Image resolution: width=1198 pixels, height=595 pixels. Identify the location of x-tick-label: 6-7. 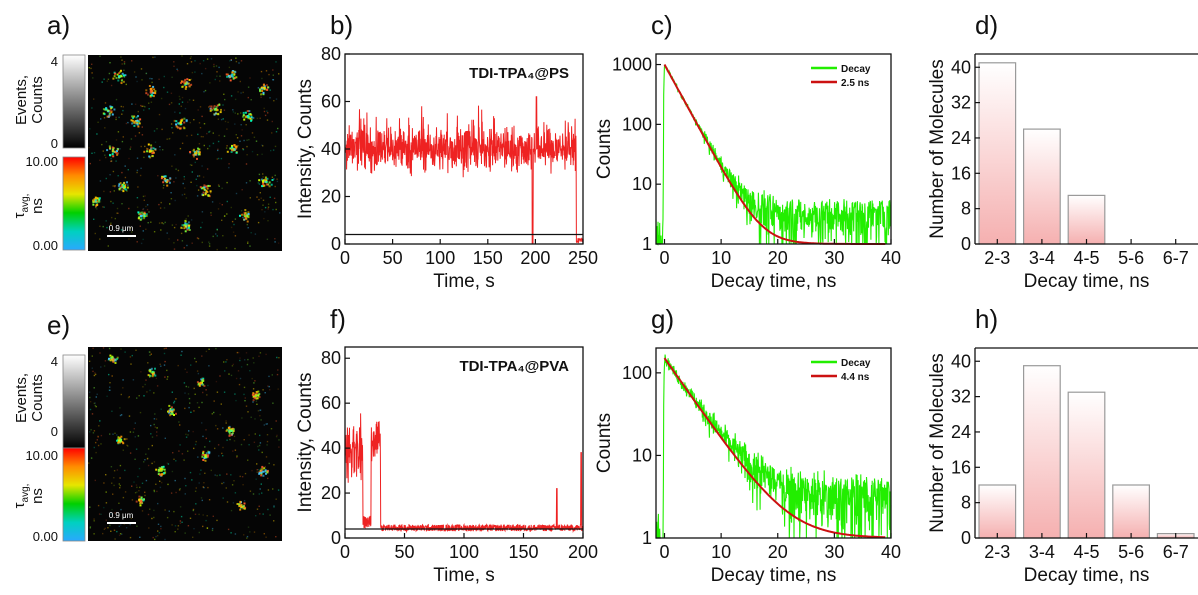
(1176, 552).